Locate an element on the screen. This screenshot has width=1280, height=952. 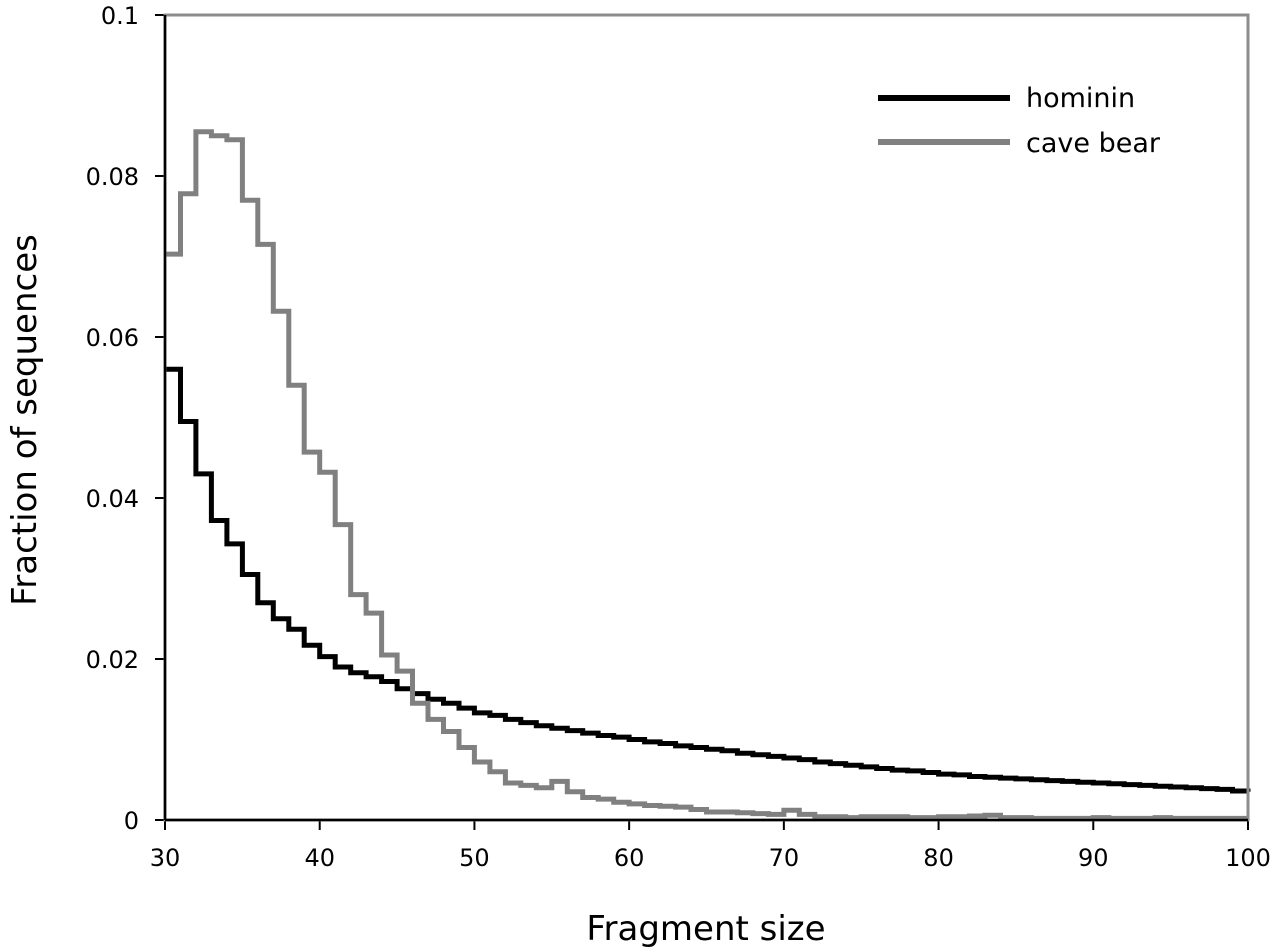
y-tick-label: 0.02 is located at coordinates (112, 660).